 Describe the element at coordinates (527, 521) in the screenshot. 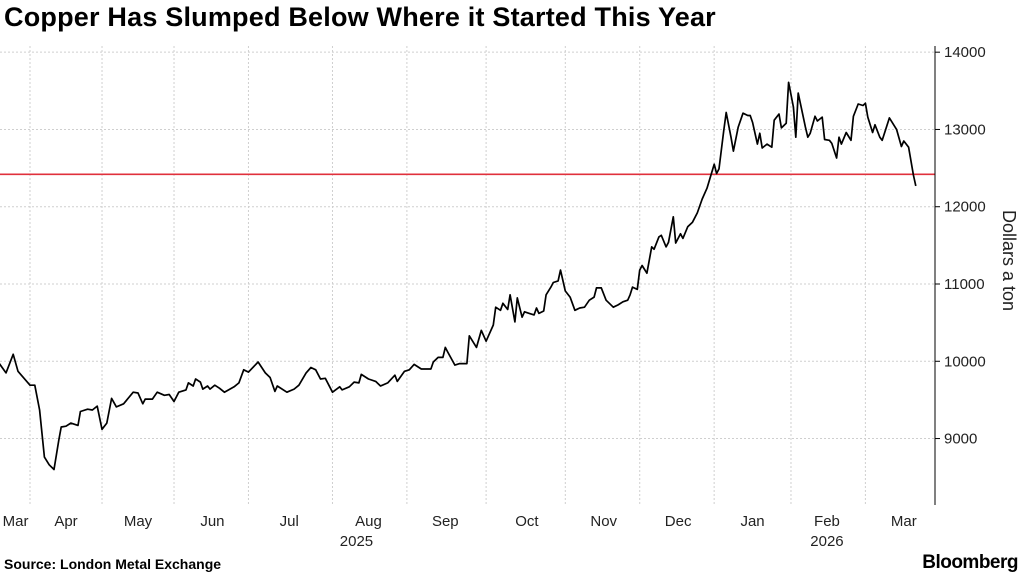

I see `x-tick-label: Oct` at that location.